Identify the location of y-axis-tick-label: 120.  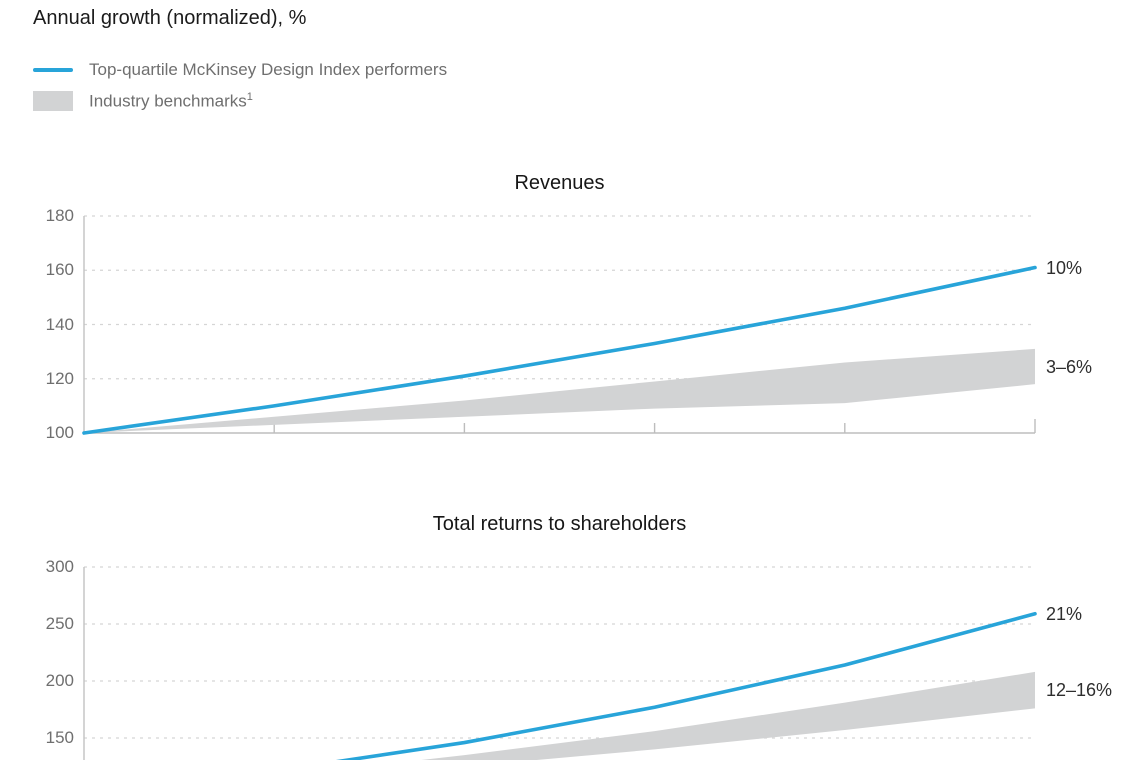
(59, 378).